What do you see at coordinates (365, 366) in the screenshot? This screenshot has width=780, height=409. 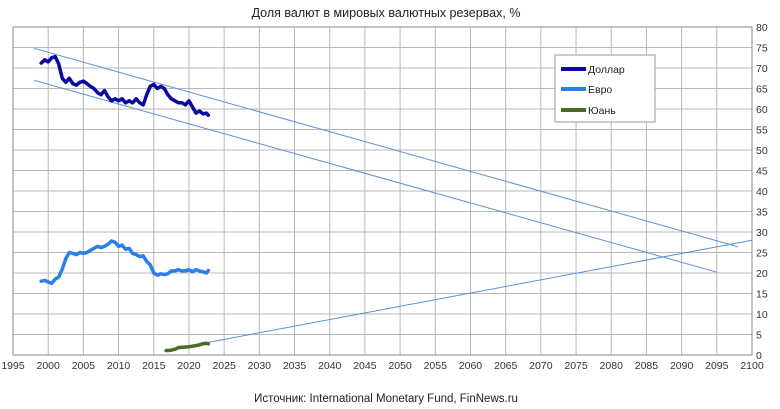 I see `x-tick-label: 2045` at bounding box center [365, 366].